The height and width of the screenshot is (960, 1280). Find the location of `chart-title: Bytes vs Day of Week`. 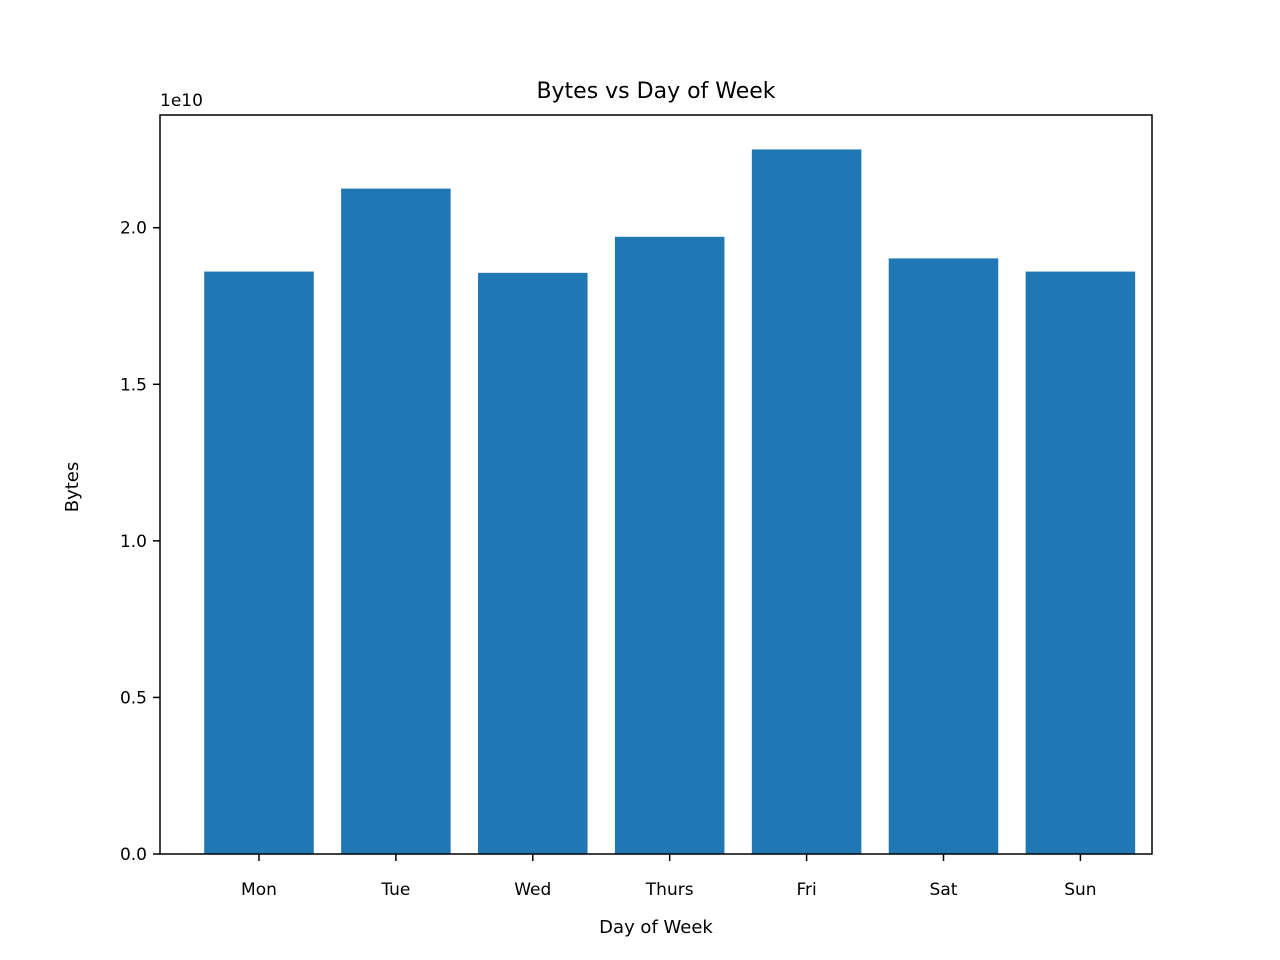

chart-title: Bytes vs Day of Week is located at coordinates (655, 91).